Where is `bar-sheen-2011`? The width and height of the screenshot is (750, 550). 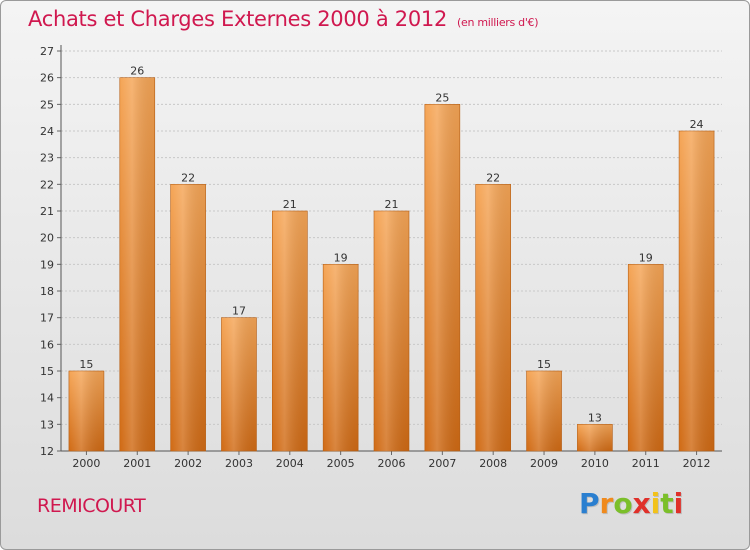 bar-sheen-2011 is located at coordinates (646, 357).